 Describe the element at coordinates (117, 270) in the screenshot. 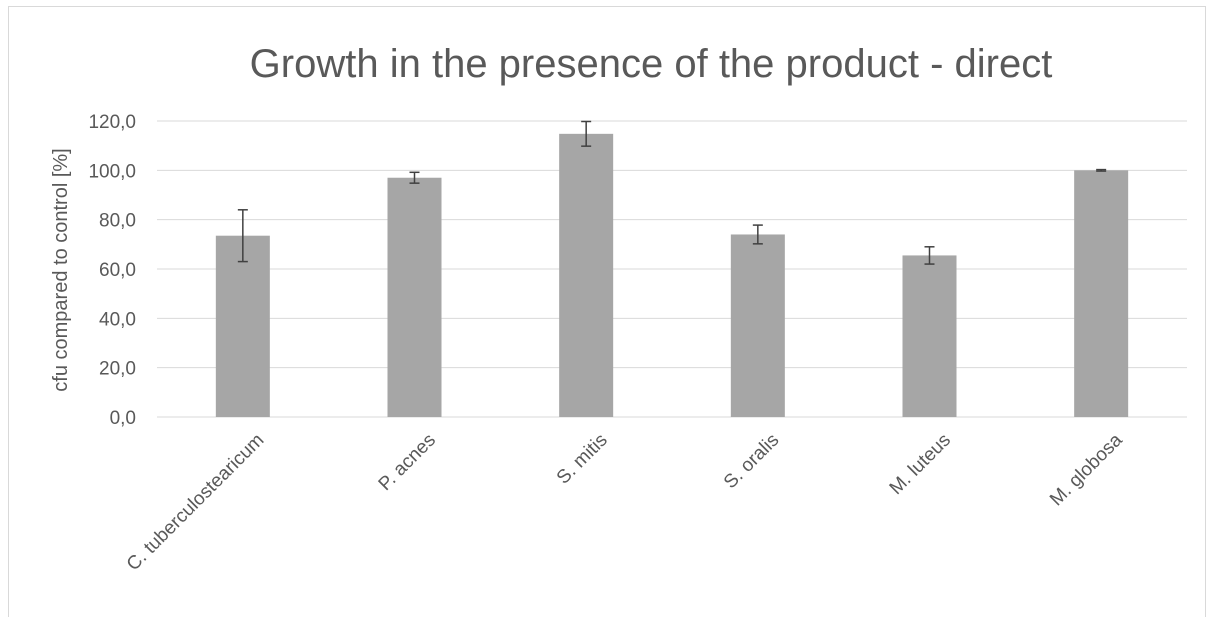

I see `y-tick-label: 60,0` at that location.